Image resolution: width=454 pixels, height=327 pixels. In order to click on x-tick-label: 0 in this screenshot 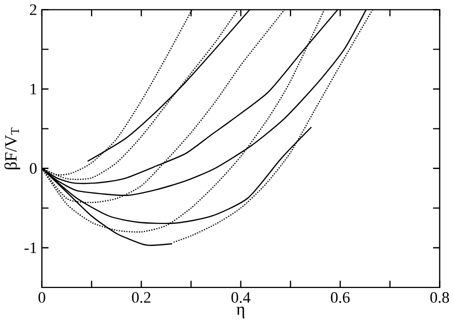, I will do `click(42, 297)`.